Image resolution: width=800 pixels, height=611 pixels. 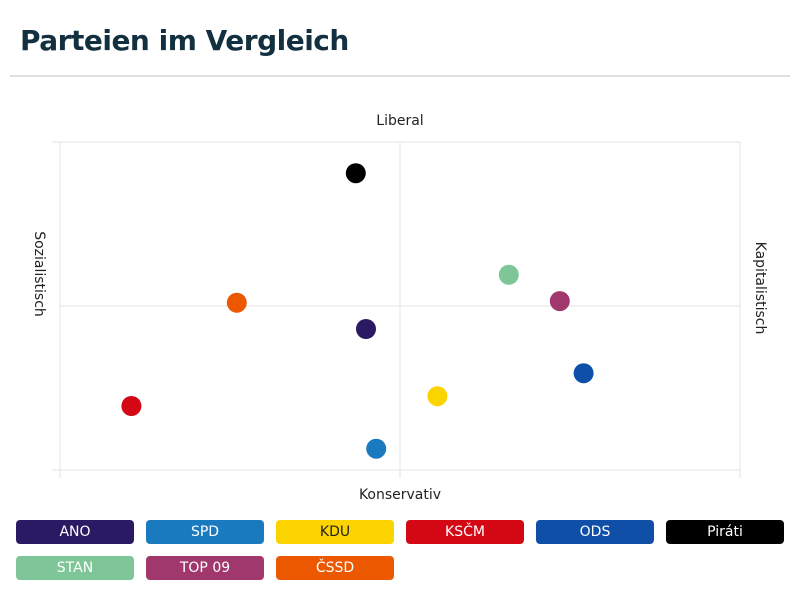 I want to click on point-top-09: TOP 09, so click(x=559, y=301).